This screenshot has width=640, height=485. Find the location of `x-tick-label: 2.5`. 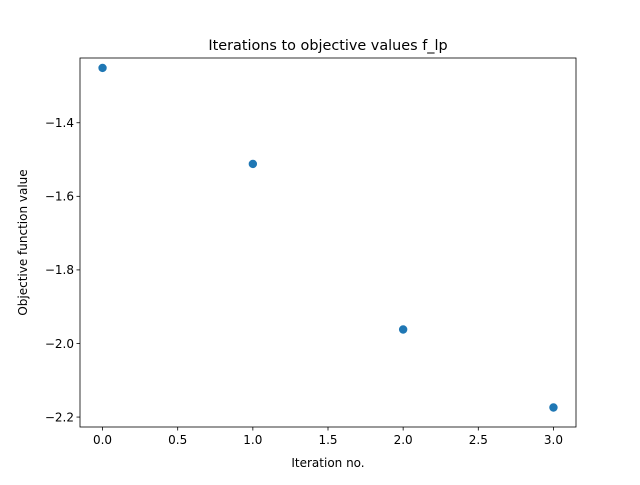

x-tick-label: 2.5 is located at coordinates (478, 440).